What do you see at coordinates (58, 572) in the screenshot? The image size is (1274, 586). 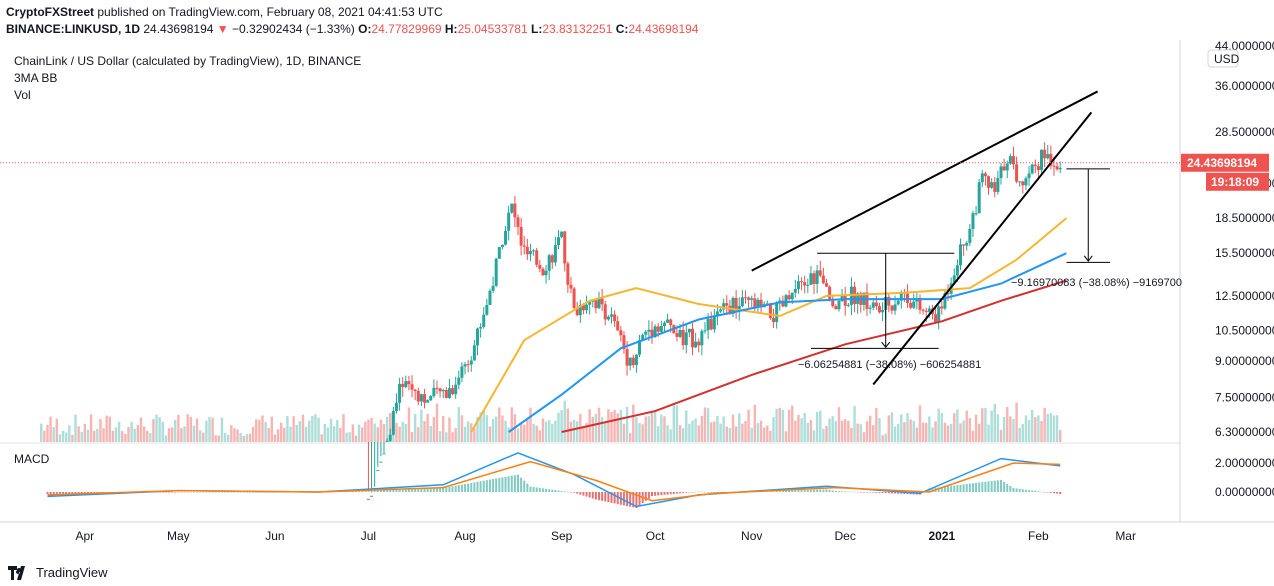 I see `tradingview-footer: TradingView` at bounding box center [58, 572].